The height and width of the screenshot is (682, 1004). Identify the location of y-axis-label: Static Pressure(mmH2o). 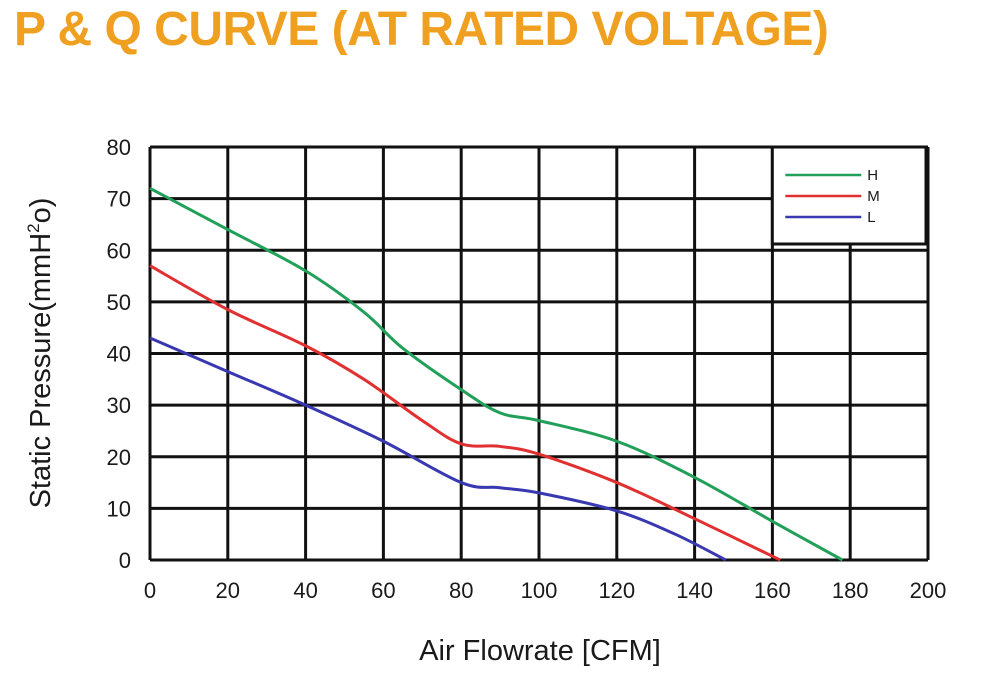
(40, 353).